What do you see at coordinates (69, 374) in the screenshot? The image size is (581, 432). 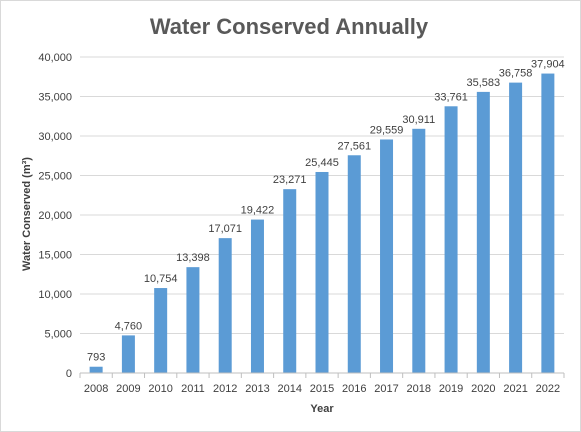 I see `y-tick-label: 0` at bounding box center [69, 374].